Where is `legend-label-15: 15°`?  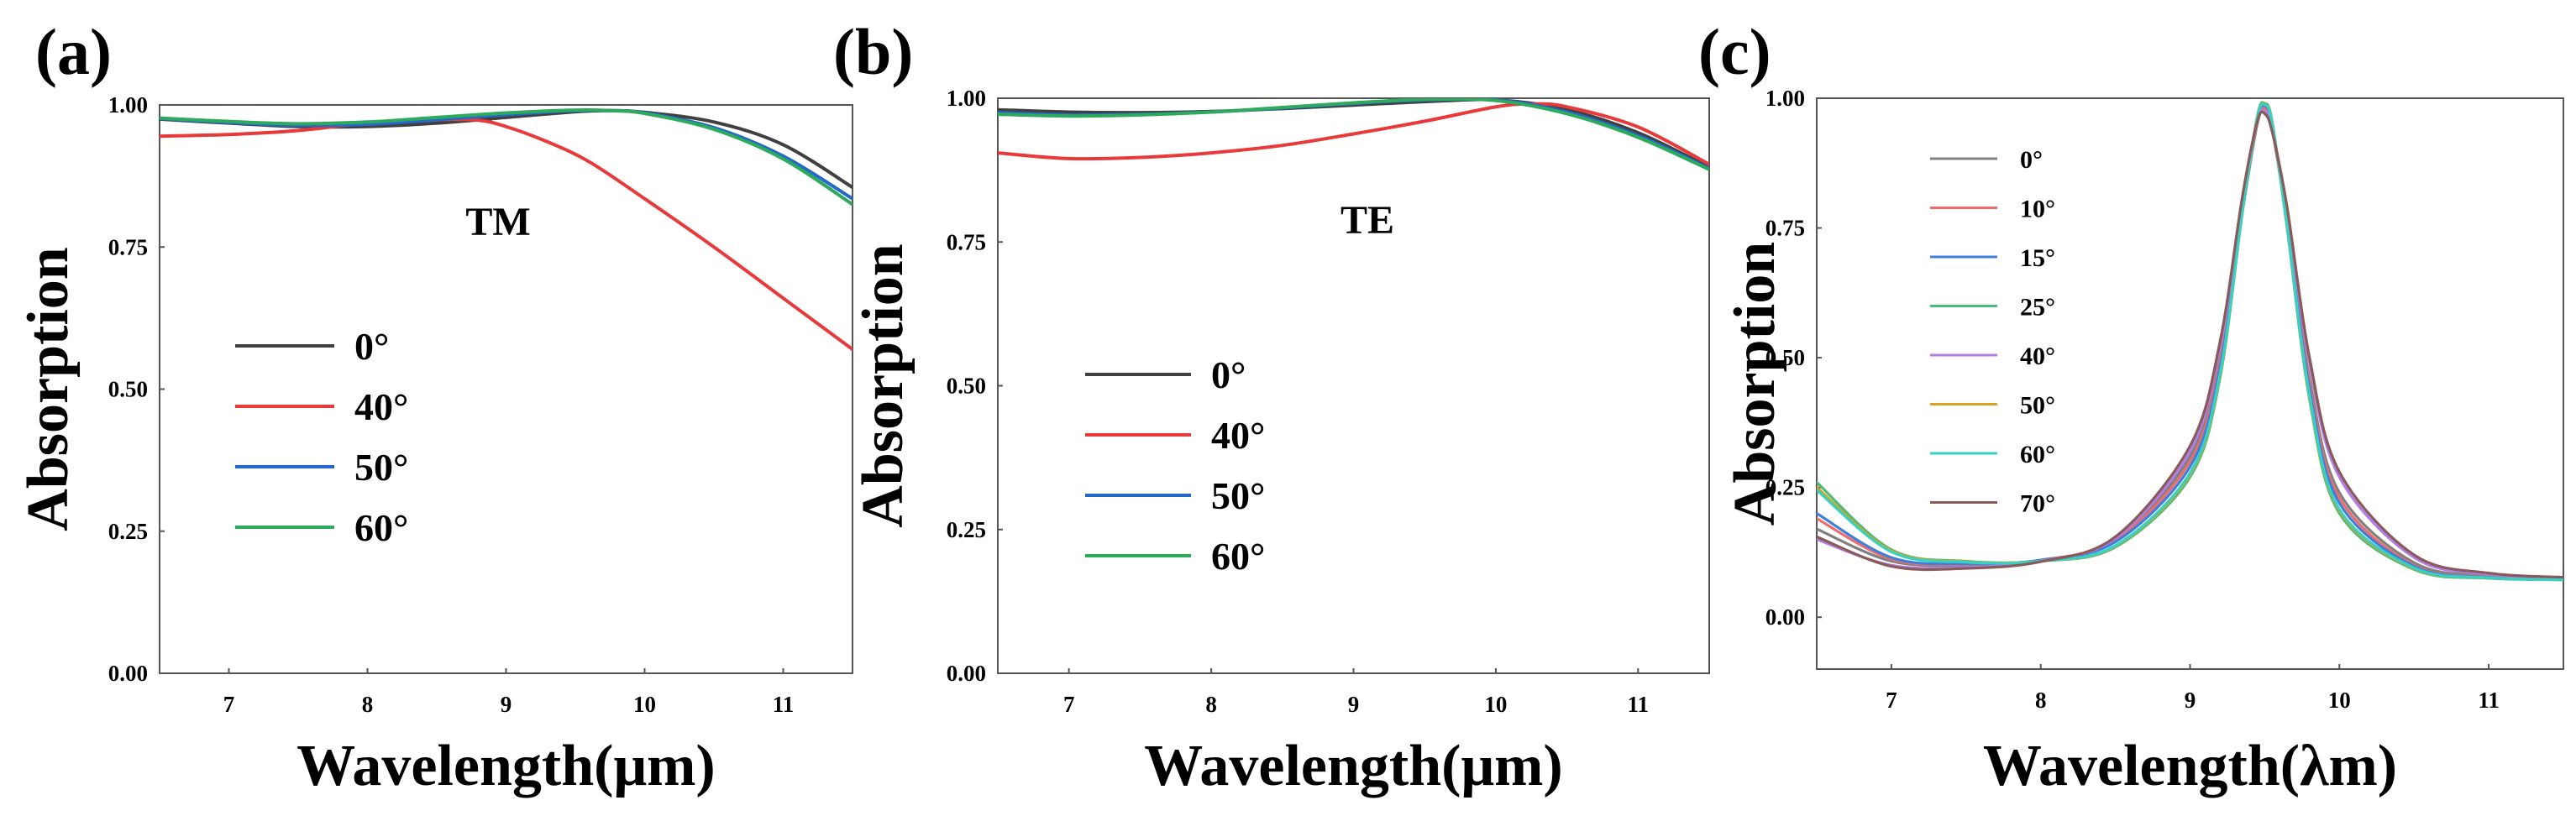
legend-label-15: 15° is located at coordinates (2037, 258).